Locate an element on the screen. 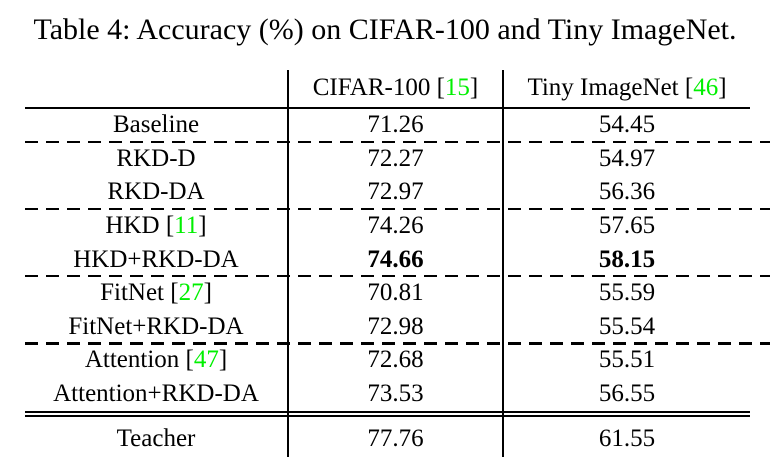  citation-link: 27 is located at coordinates (191, 293).